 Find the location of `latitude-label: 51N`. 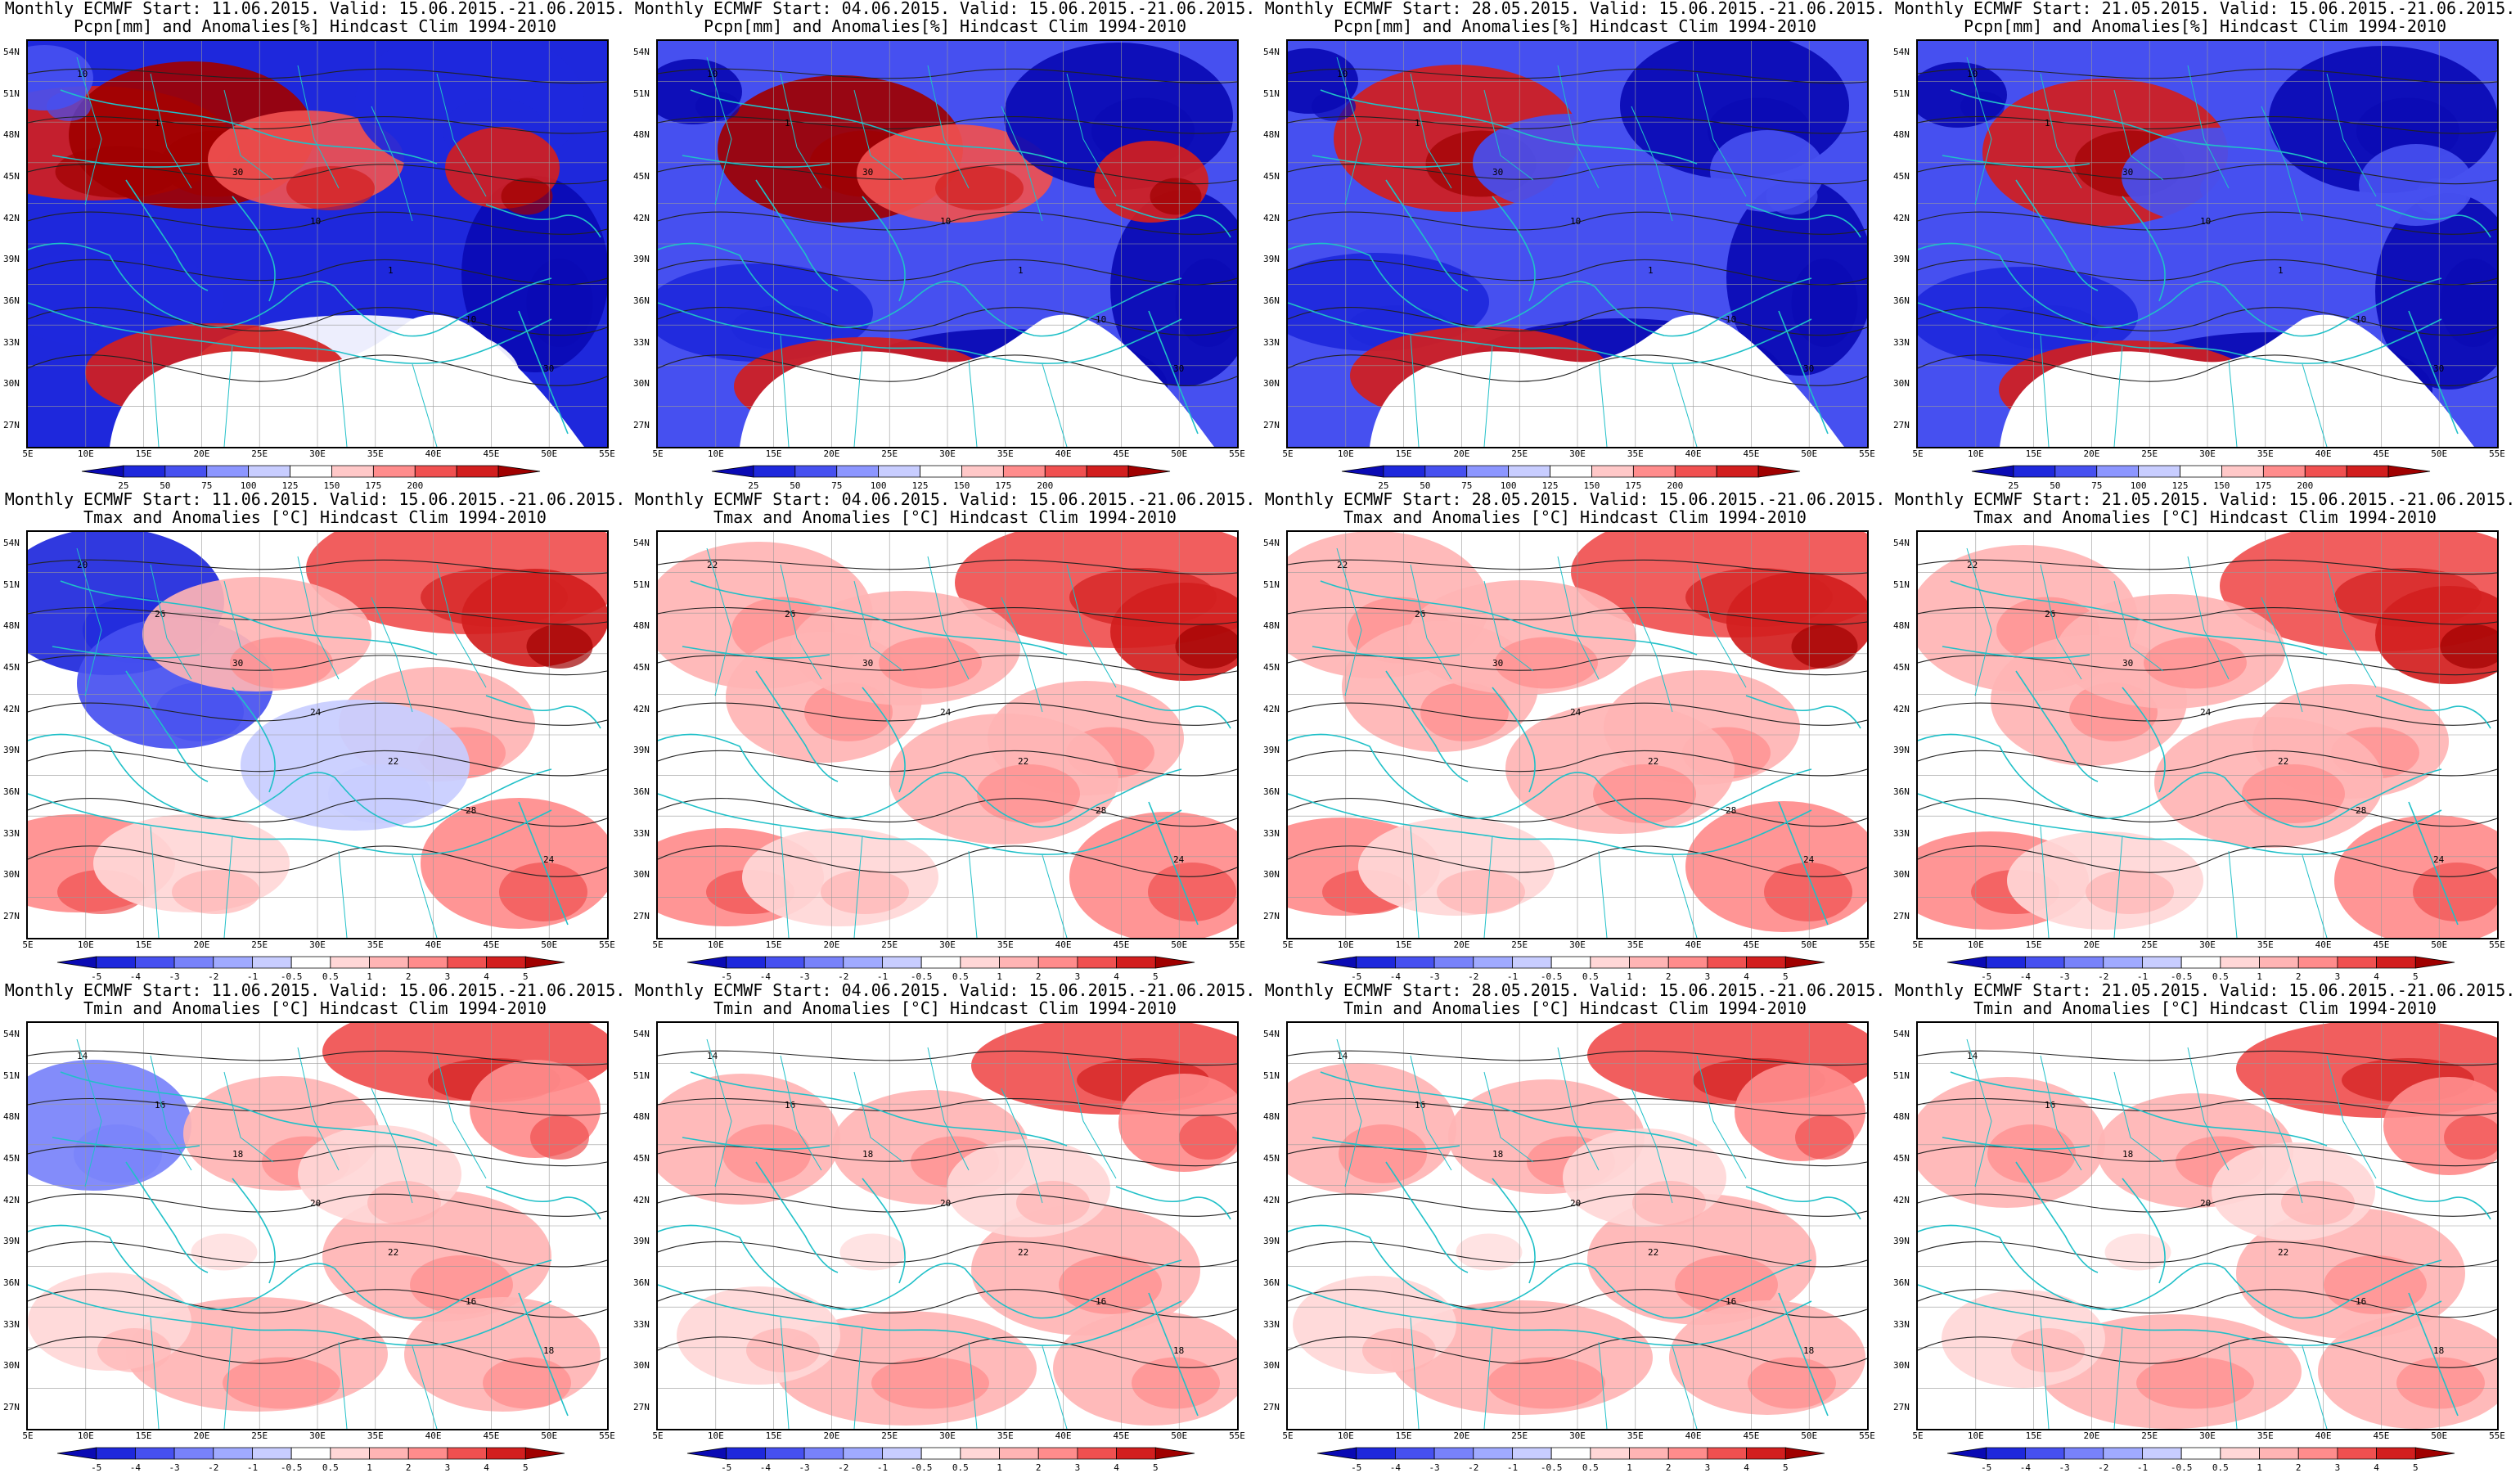

latitude-label: 51N is located at coordinates (1902, 1075).